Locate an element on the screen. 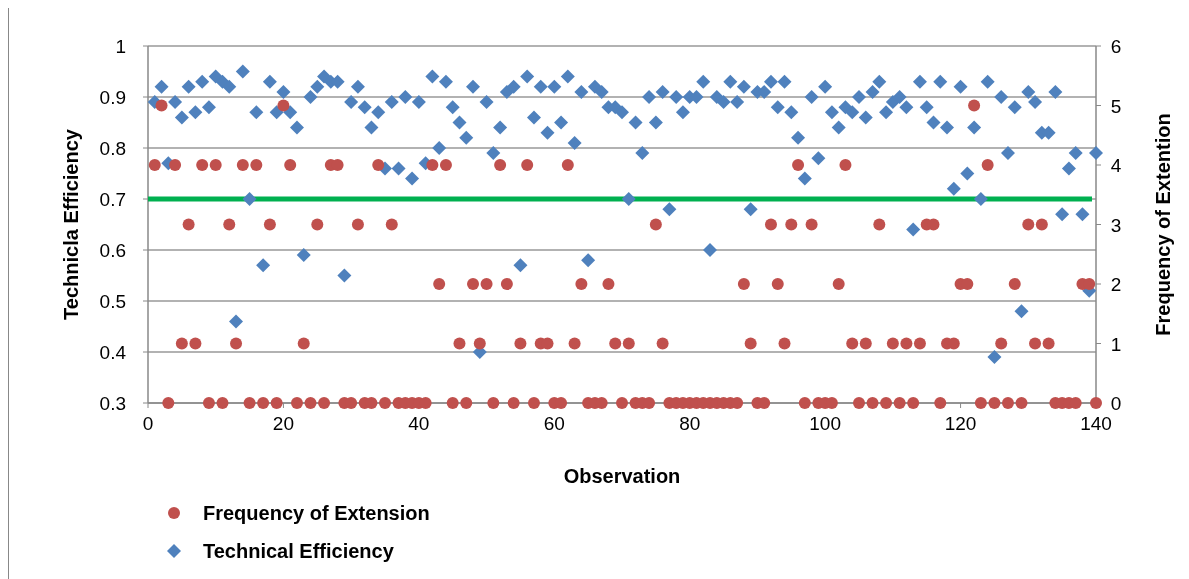 The height and width of the screenshot is (579, 1189). y-tick-label: 0.9 is located at coordinates (112, 97).